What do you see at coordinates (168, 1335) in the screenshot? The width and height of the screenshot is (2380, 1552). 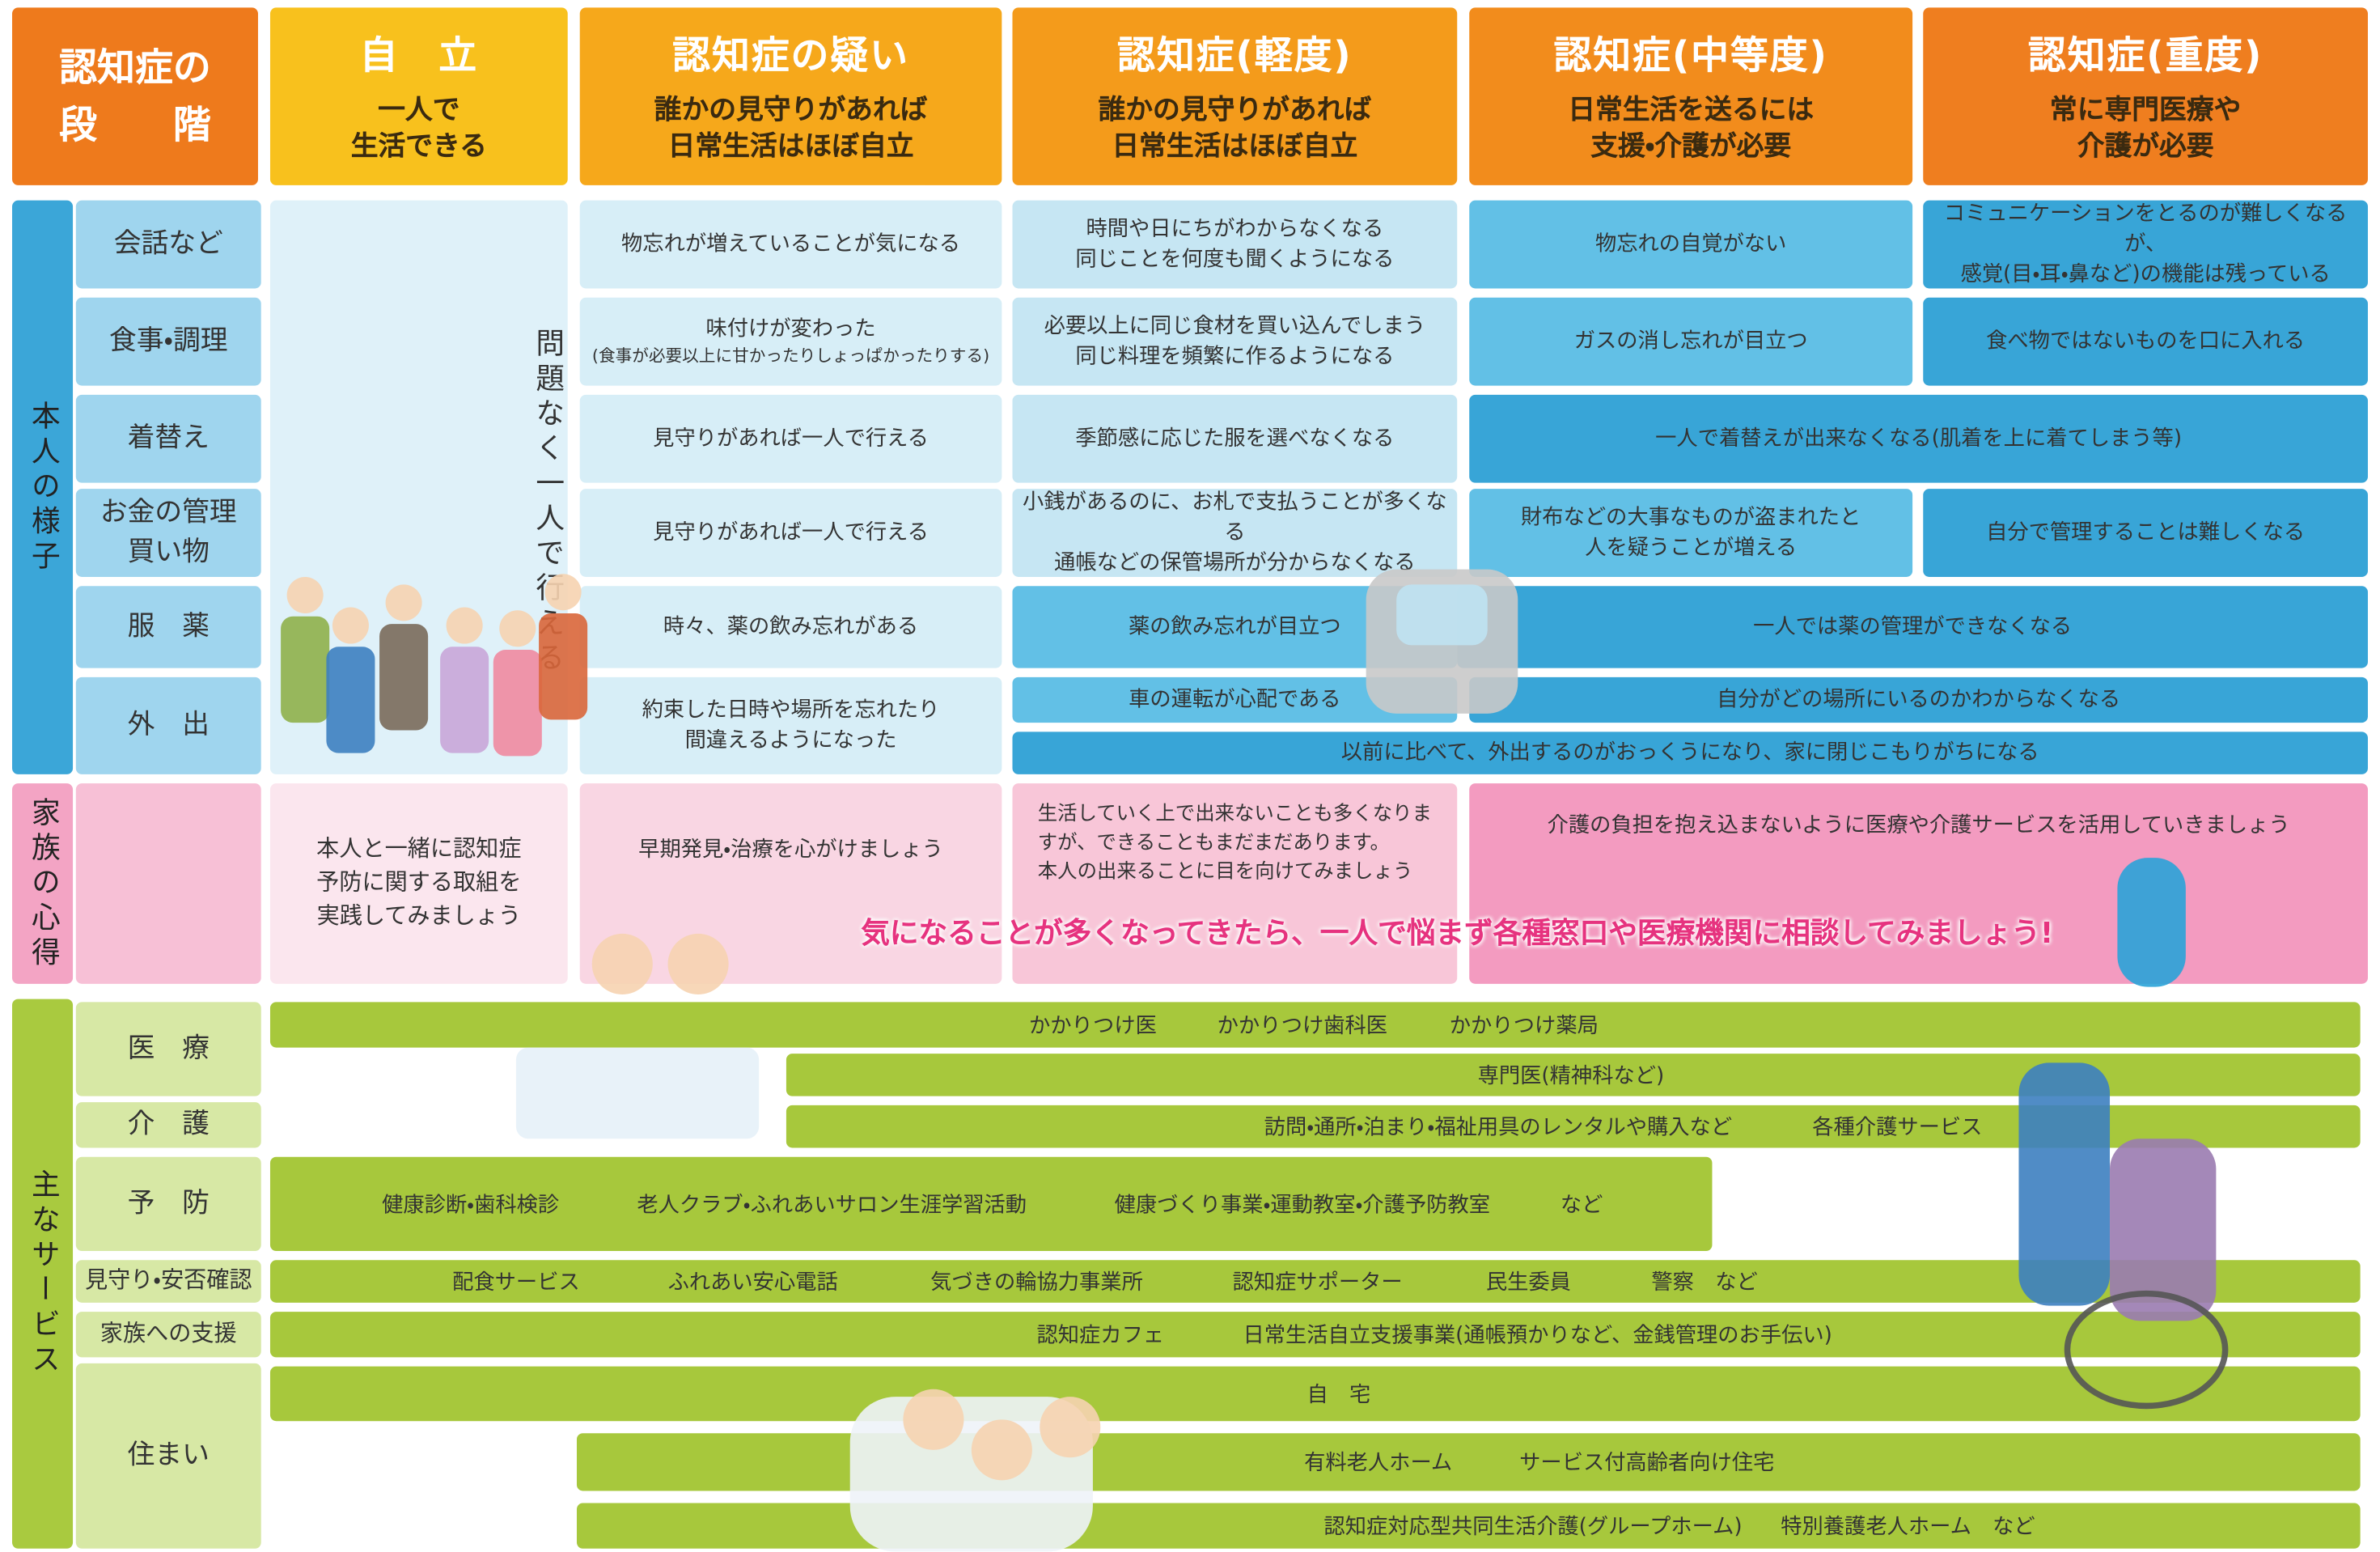 I see `row-label: 家族への支援` at bounding box center [168, 1335].